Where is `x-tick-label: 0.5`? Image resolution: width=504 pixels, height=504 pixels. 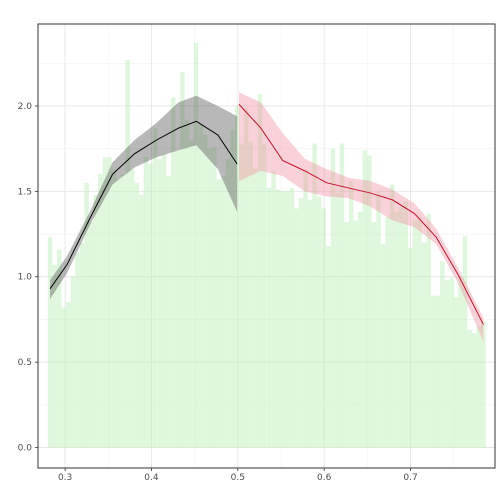 x-tick-label: 0.5 is located at coordinates (238, 478).